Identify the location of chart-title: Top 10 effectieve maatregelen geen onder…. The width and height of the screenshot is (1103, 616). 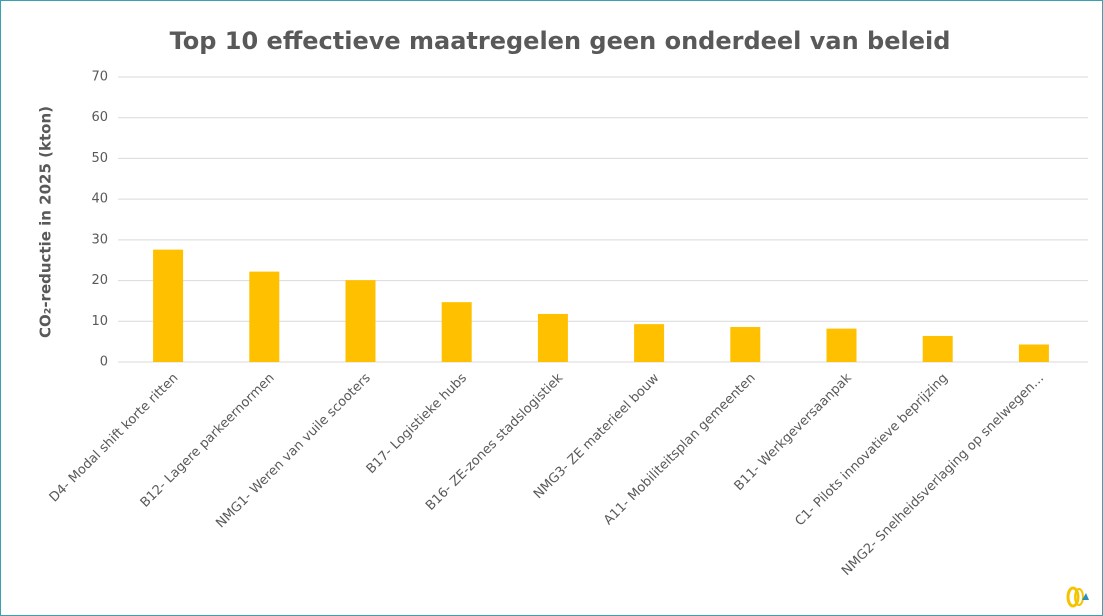
(560, 41).